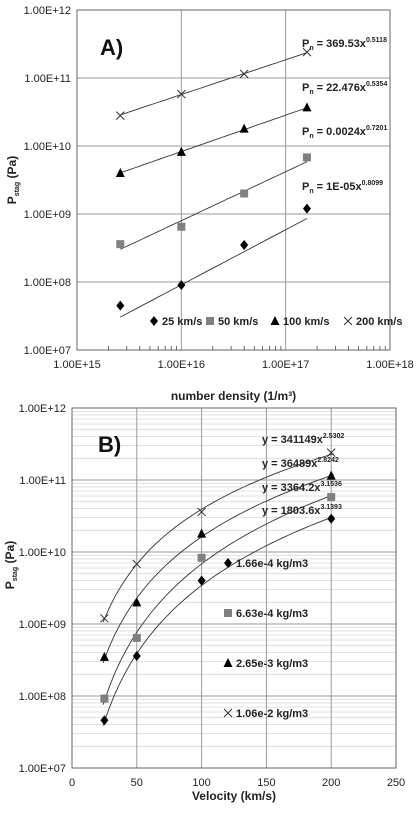 The width and height of the screenshot is (416, 819). What do you see at coordinates (137, 783) in the screenshot?
I see `x-tick-label: 50` at bounding box center [137, 783].